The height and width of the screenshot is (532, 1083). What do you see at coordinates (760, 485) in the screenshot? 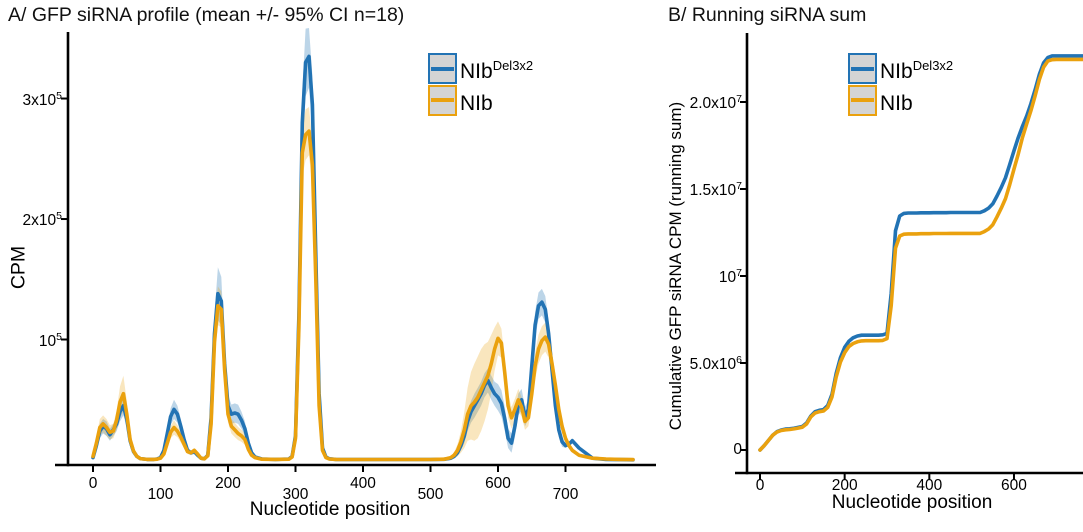
I see `panel-b-x-tick-0: 0` at bounding box center [760, 485].